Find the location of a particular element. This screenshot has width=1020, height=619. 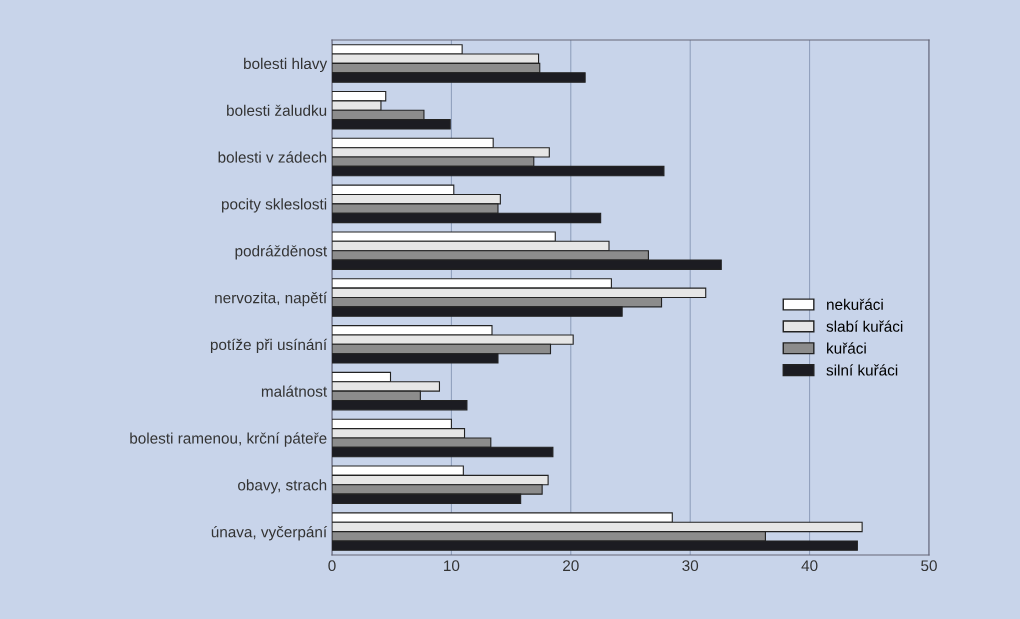

legend-label: slabí kuřáci is located at coordinates (864, 326).